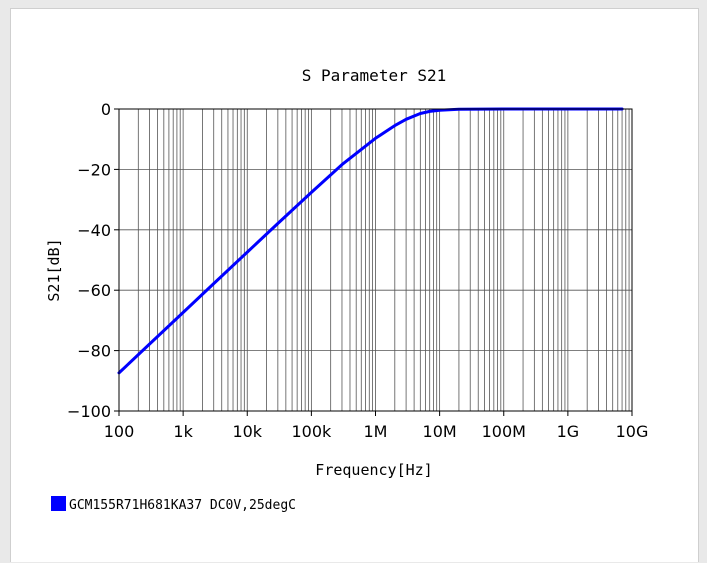 This screenshot has height=563, width=707. Describe the element at coordinates (89, 411) in the screenshot. I see `y-tick-label: −100` at that location.